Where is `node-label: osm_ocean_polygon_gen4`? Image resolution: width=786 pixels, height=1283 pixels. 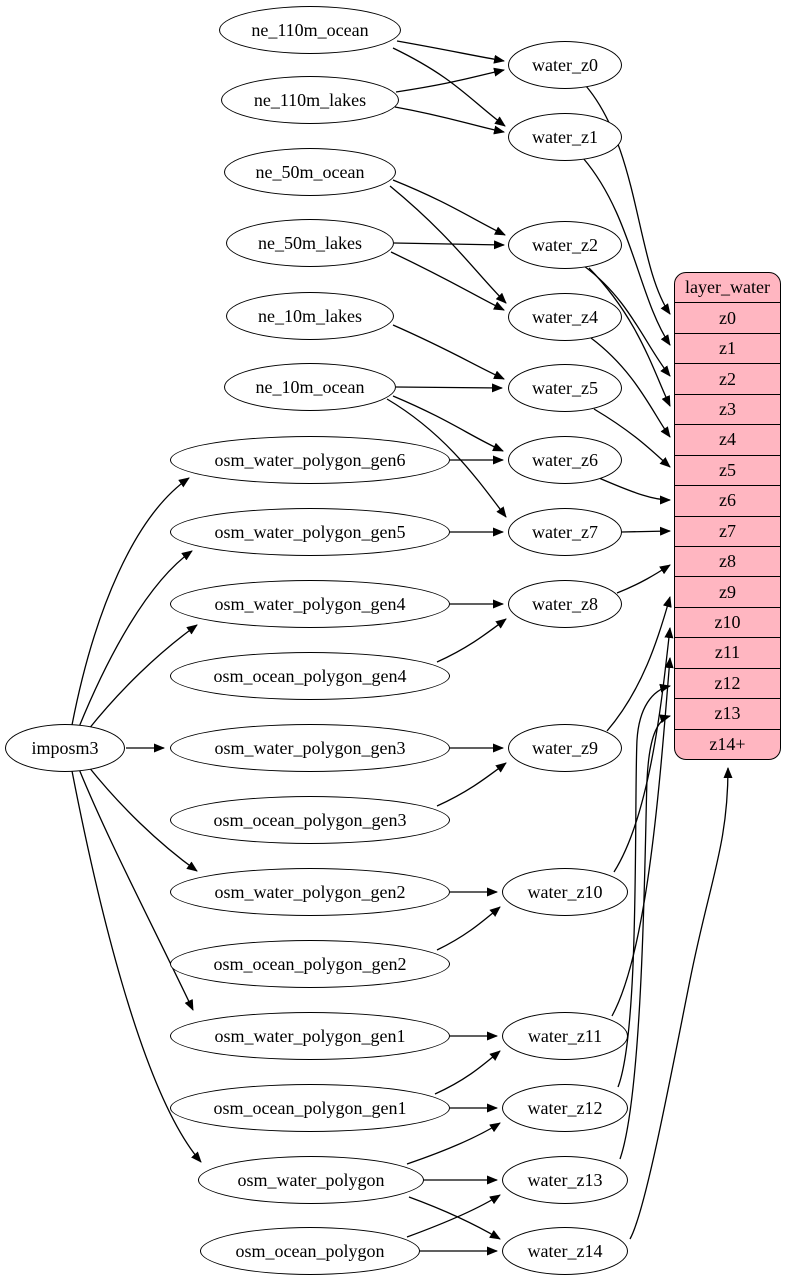 node-label: osm_ocean_polygon_gen4 is located at coordinates (310, 676).